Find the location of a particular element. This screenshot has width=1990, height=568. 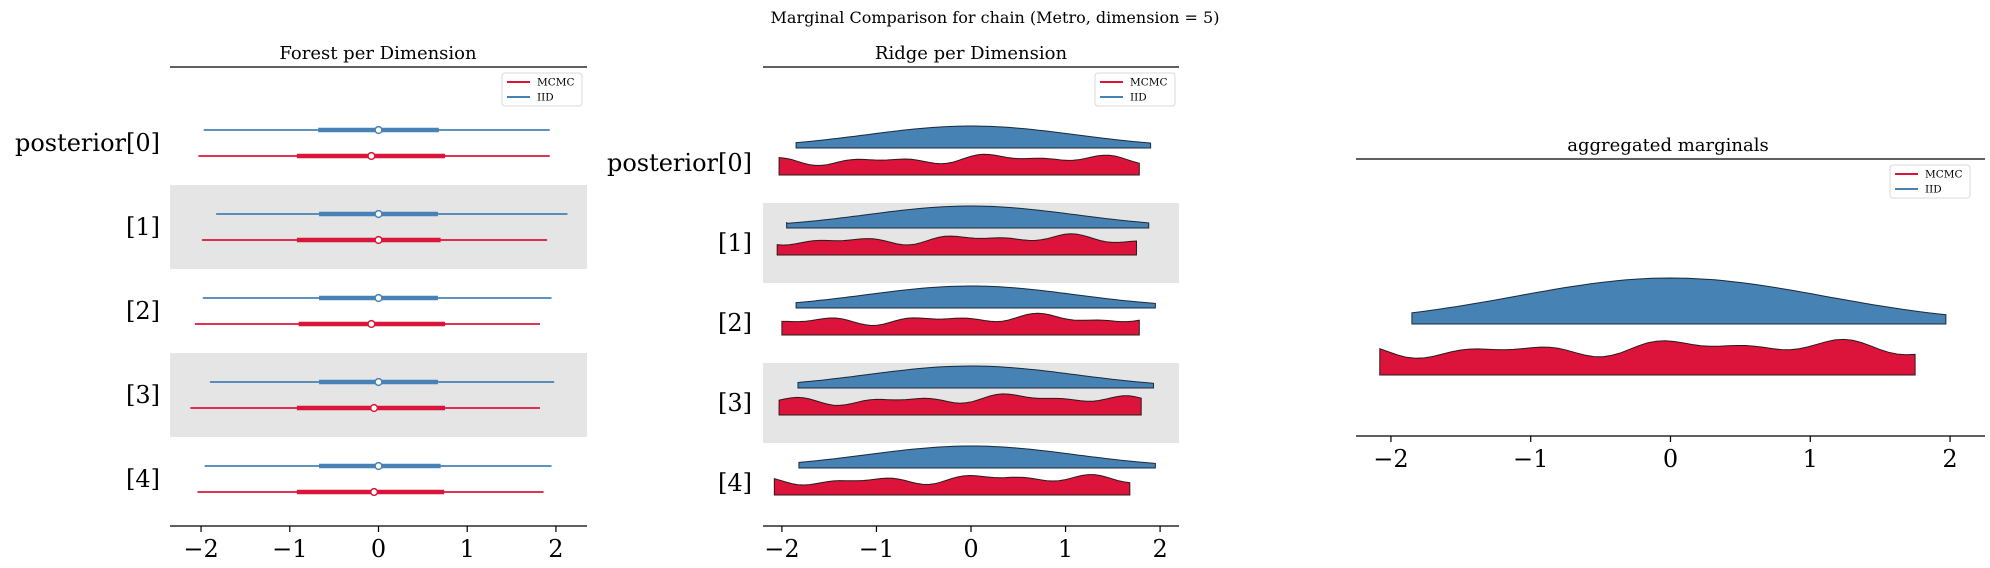

aggregated-legend: MCMC IID is located at coordinates (1930, 181).